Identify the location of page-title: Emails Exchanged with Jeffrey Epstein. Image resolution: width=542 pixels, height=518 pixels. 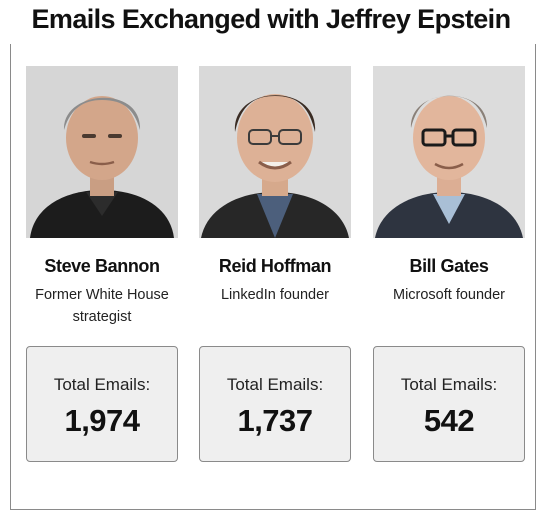
(271, 19).